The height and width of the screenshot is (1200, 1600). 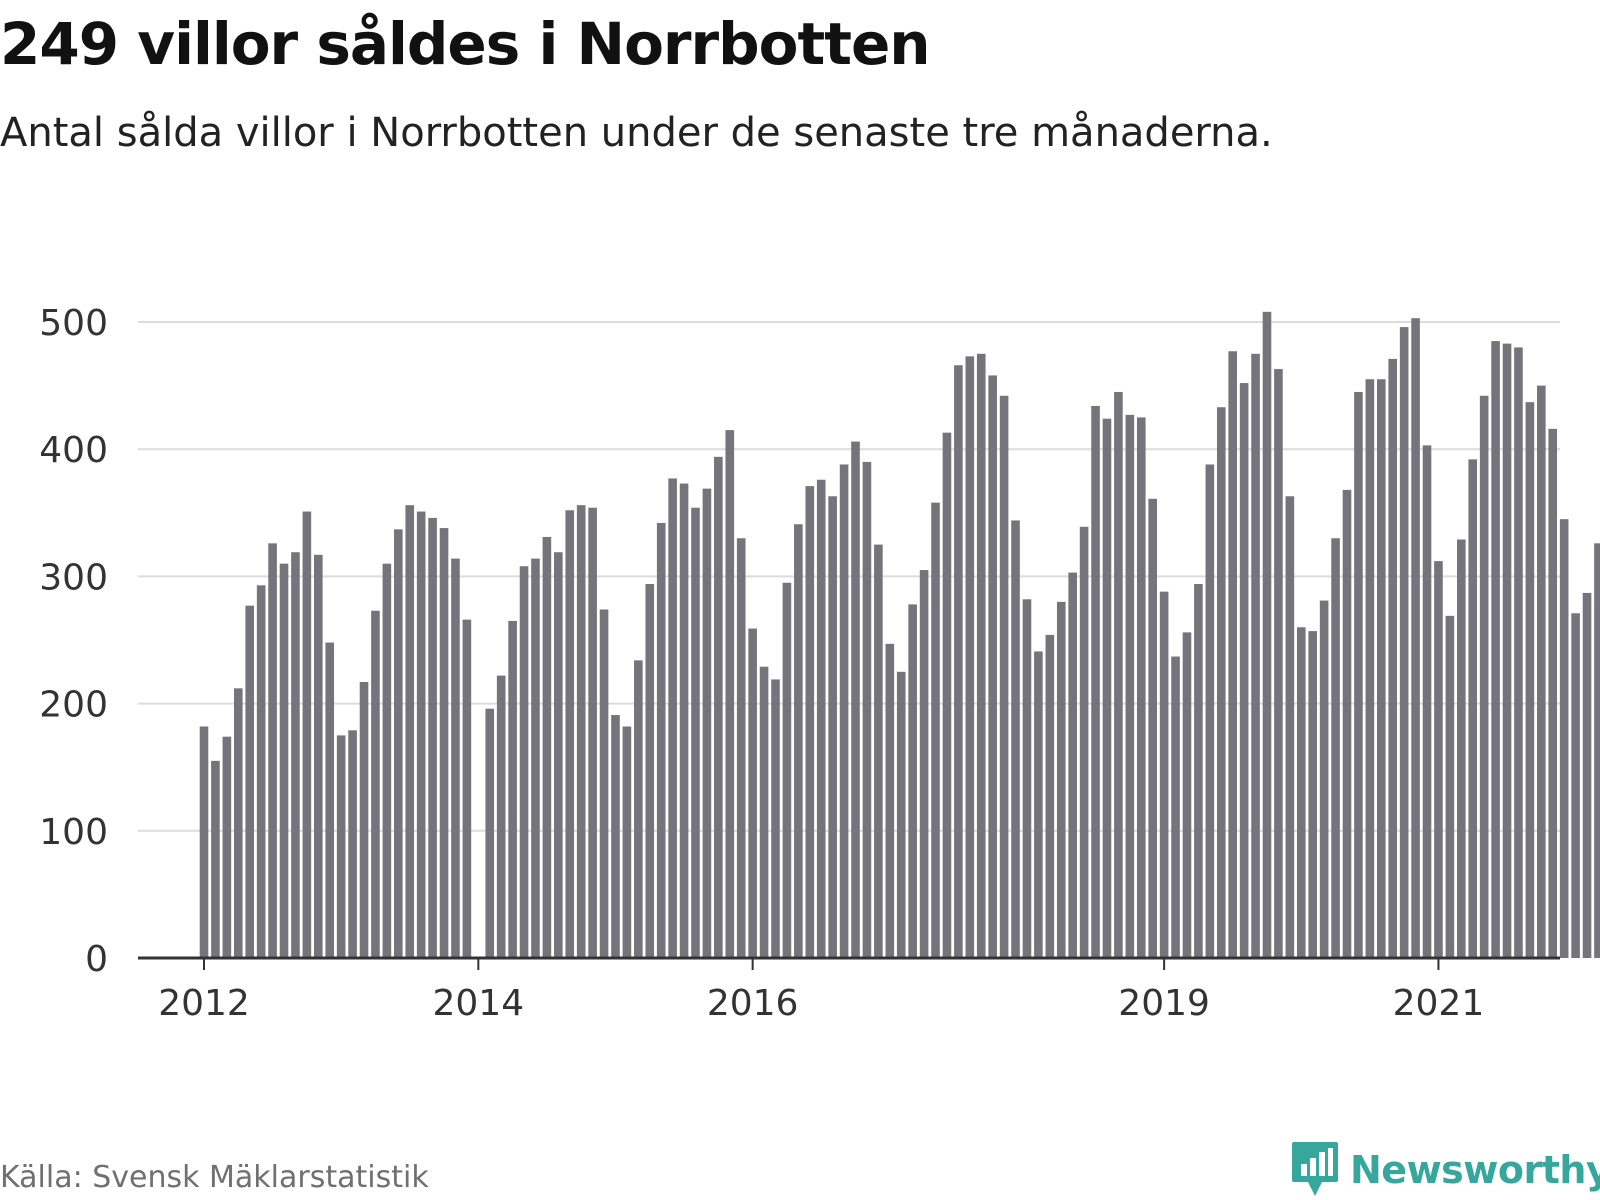 What do you see at coordinates (1164, 1003) in the screenshot?
I see `x-tick-label: 2019` at bounding box center [1164, 1003].